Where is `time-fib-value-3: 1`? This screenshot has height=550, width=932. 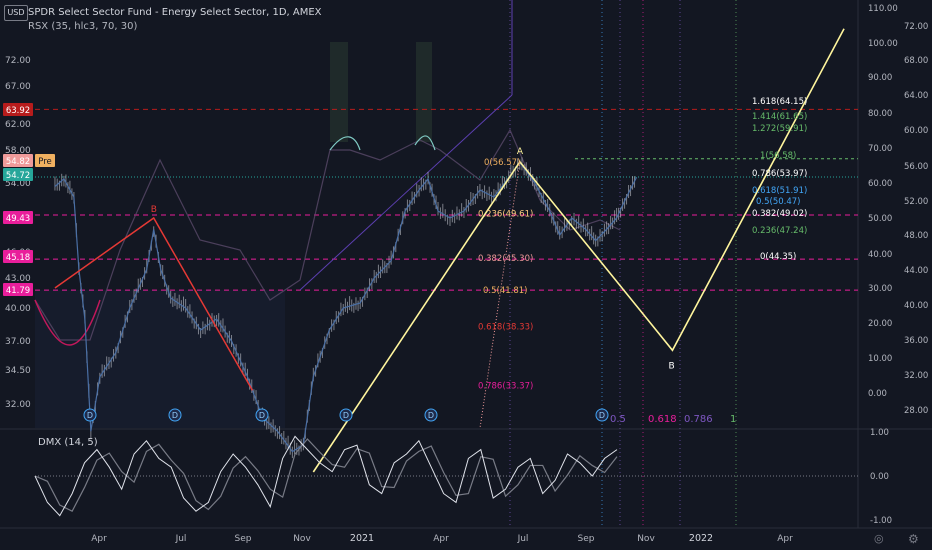 time-fib-value-3: 1 is located at coordinates (733, 419).